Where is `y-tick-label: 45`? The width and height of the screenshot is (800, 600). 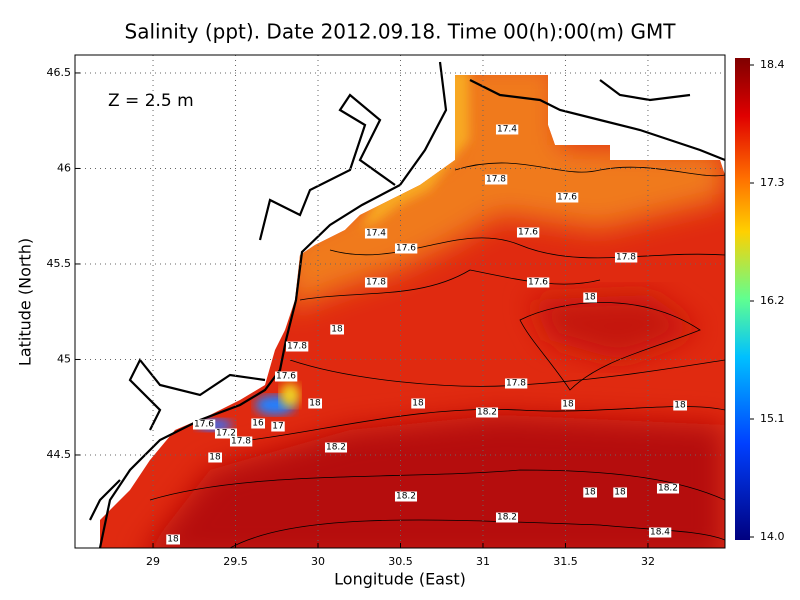 y-tick-label: 45 is located at coordinates (64, 358).